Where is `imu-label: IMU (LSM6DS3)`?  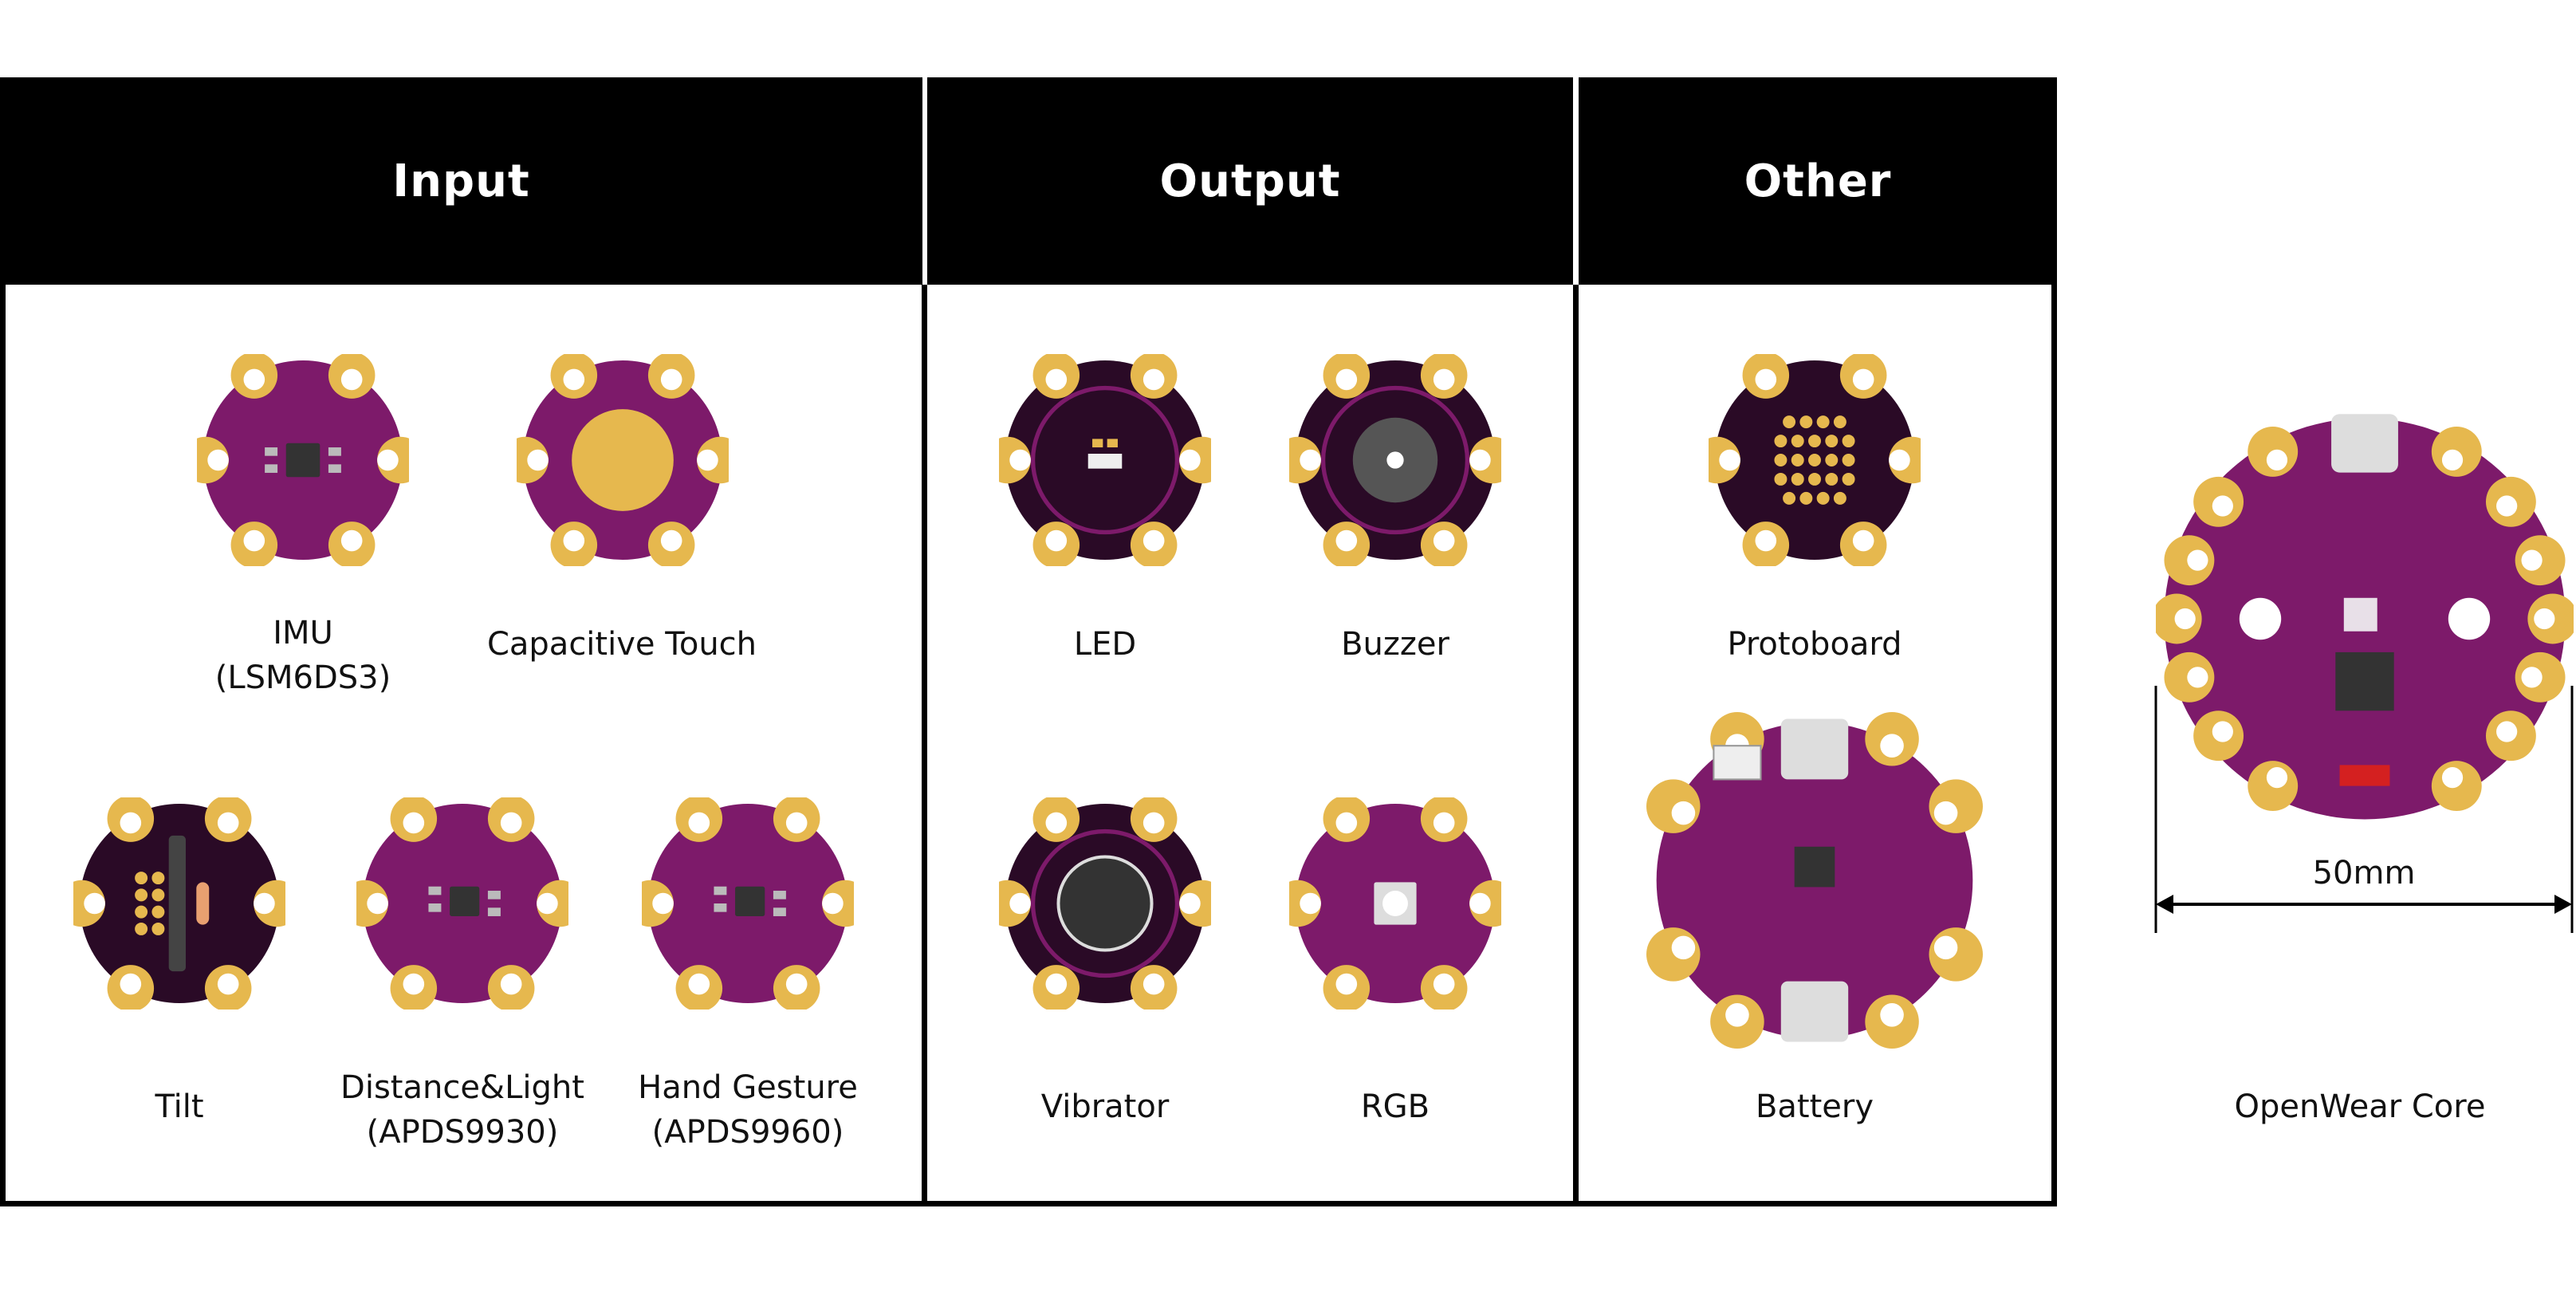 imu-label: IMU (LSM6DS3) is located at coordinates (303, 655).